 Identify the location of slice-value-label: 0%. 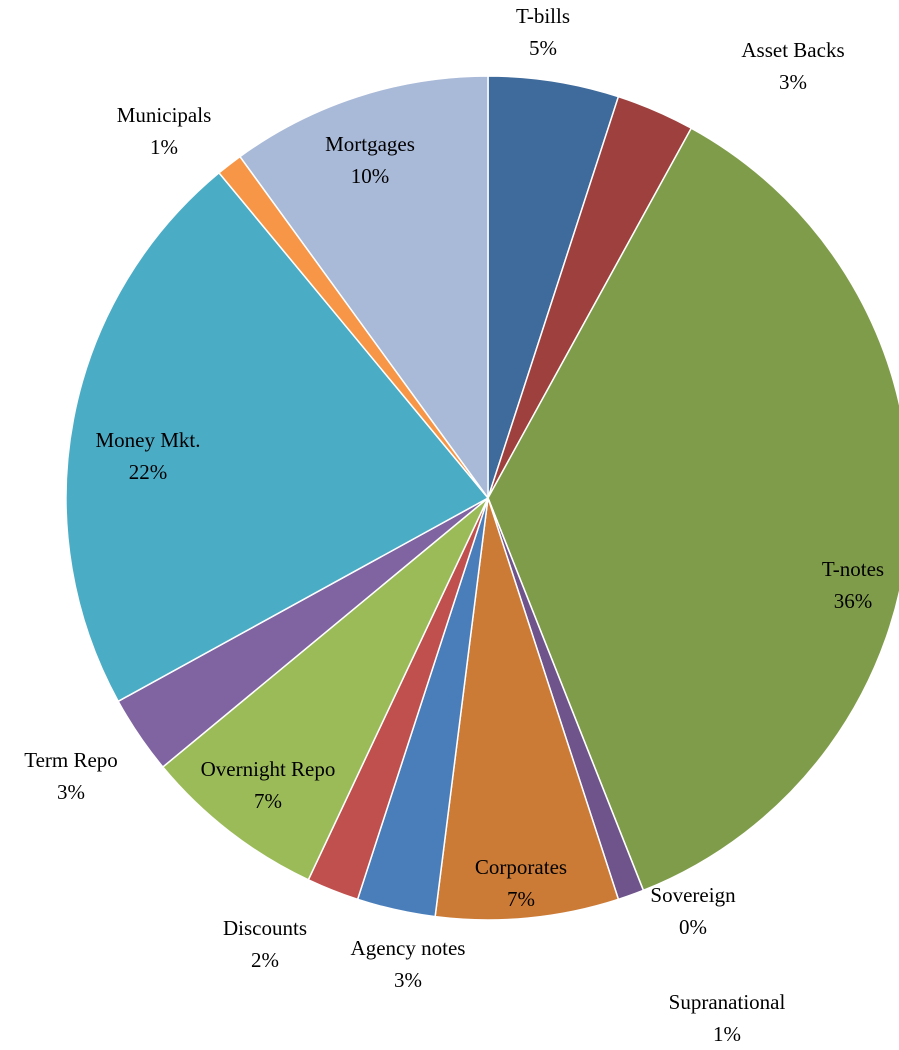
(693, 927).